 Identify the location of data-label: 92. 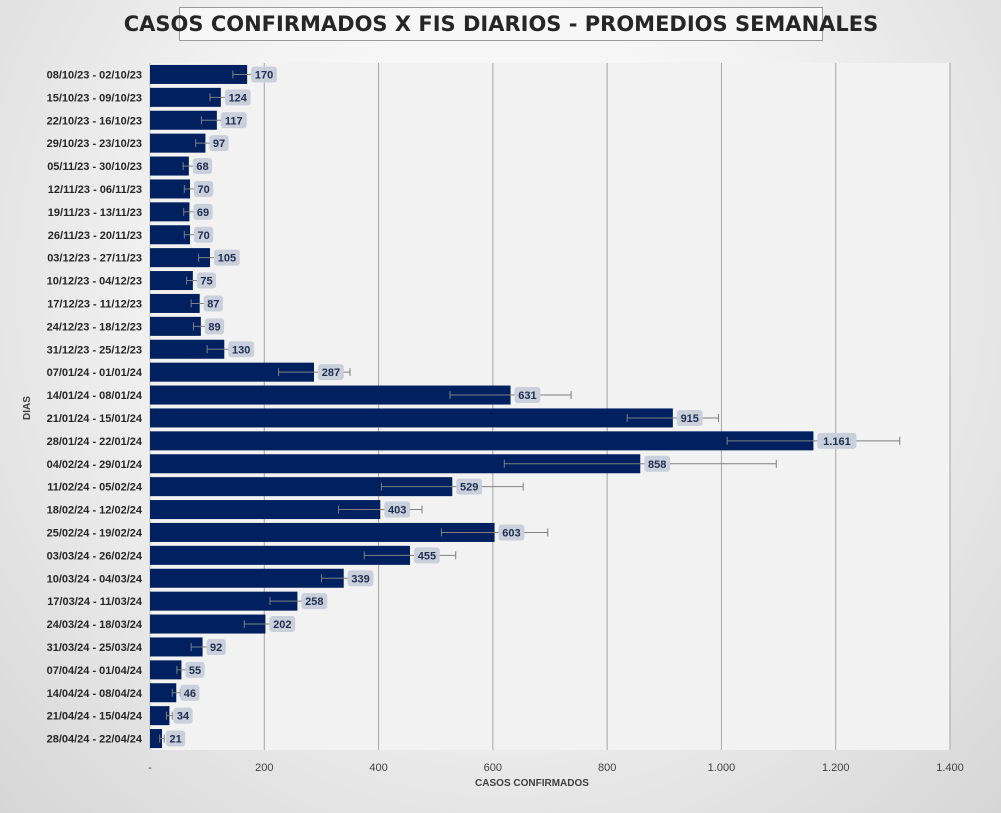
(216, 648).